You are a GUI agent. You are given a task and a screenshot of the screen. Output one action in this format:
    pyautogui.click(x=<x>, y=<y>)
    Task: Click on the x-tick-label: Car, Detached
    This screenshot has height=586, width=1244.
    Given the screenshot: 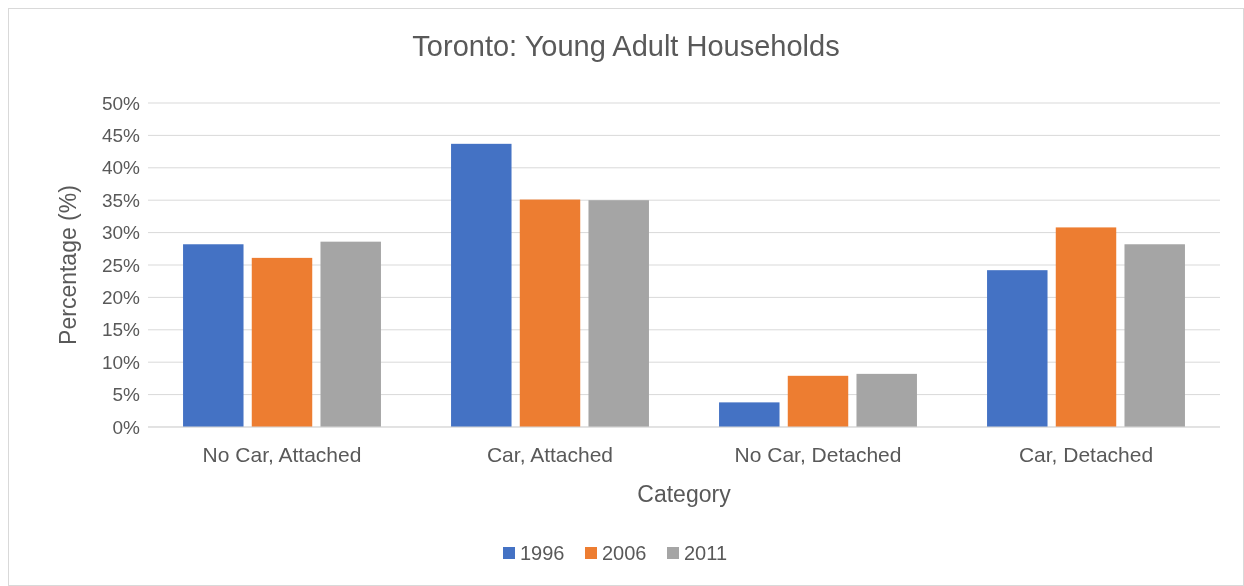 What is the action you would take?
    pyautogui.click(x=1086, y=454)
    